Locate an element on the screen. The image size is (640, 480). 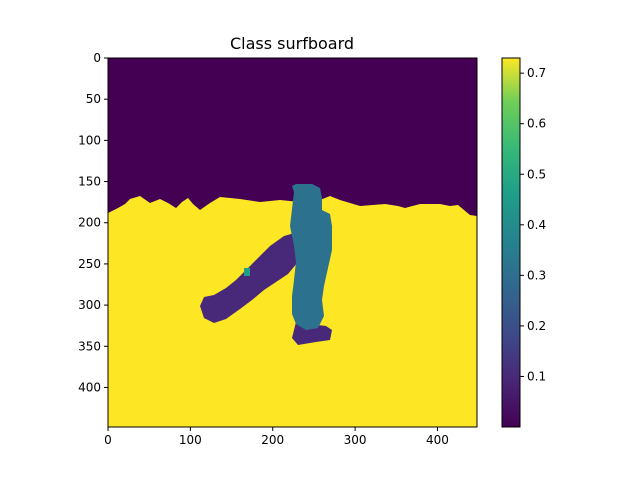
y-axis: 0 50 100 150 200 250 300 350 400 is located at coordinates (93, 222).